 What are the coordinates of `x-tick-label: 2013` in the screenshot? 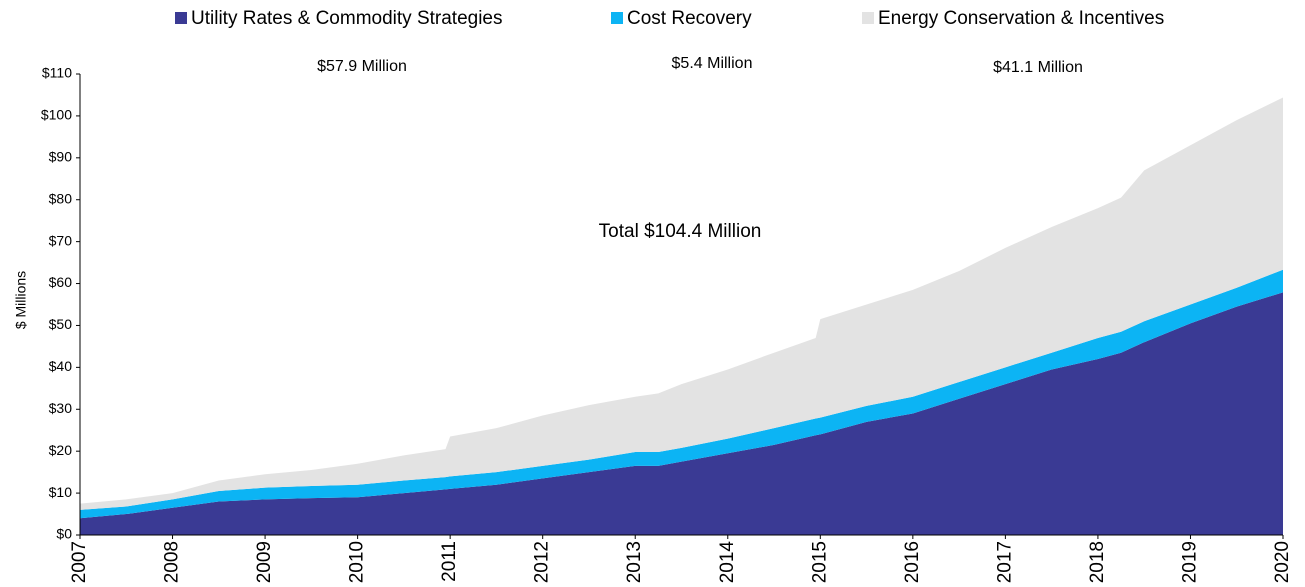 It's located at (634, 562).